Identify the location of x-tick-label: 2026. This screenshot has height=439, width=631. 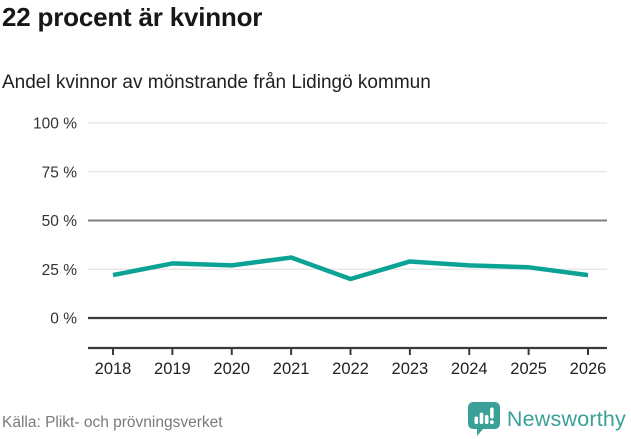
(588, 369).